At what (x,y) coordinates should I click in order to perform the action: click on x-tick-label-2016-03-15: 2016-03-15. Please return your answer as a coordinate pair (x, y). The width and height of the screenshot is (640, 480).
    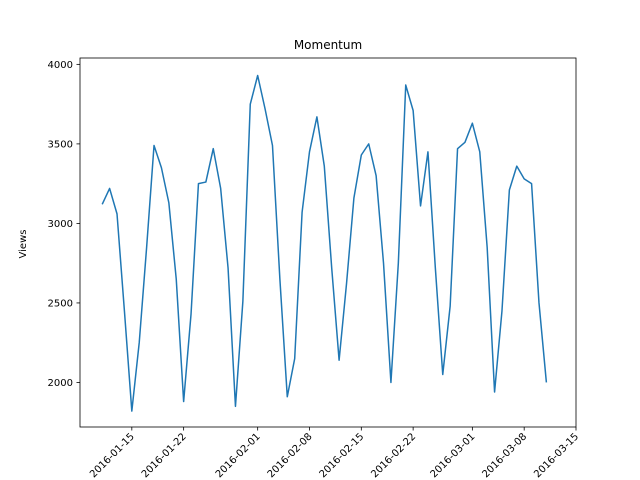
    Looking at the image, I should click on (556, 455).